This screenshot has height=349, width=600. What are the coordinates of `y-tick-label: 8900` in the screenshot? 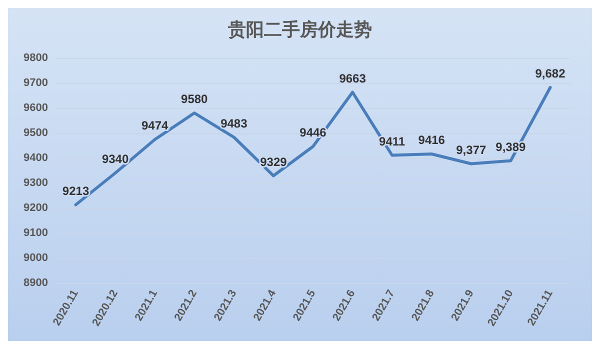 It's located at (36, 283).